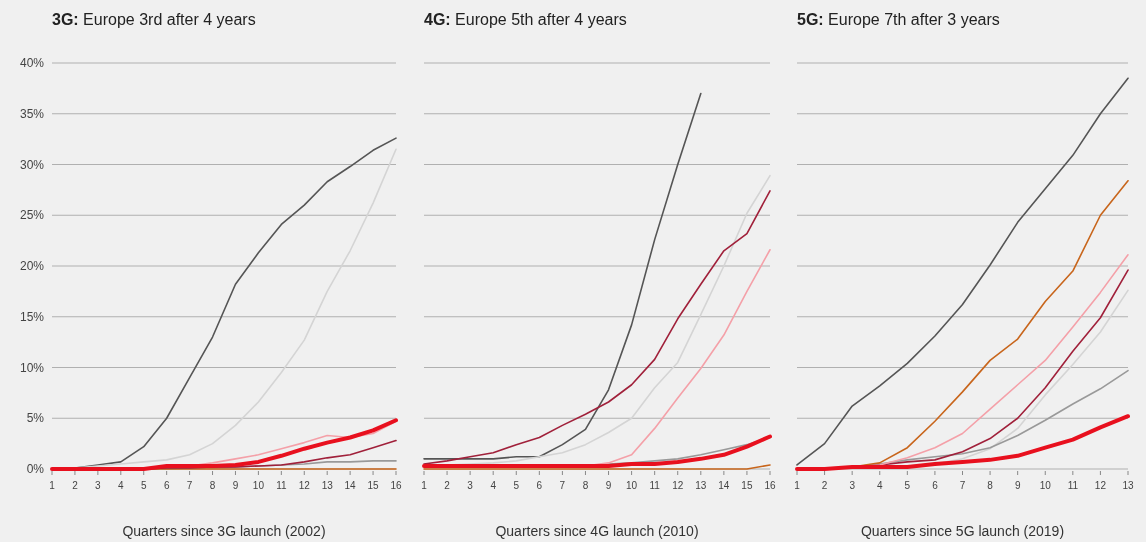 The height and width of the screenshot is (542, 1146). Describe the element at coordinates (962, 531) in the screenshot. I see `x-axis-title: Quarters since 5G launch (2019)` at that location.